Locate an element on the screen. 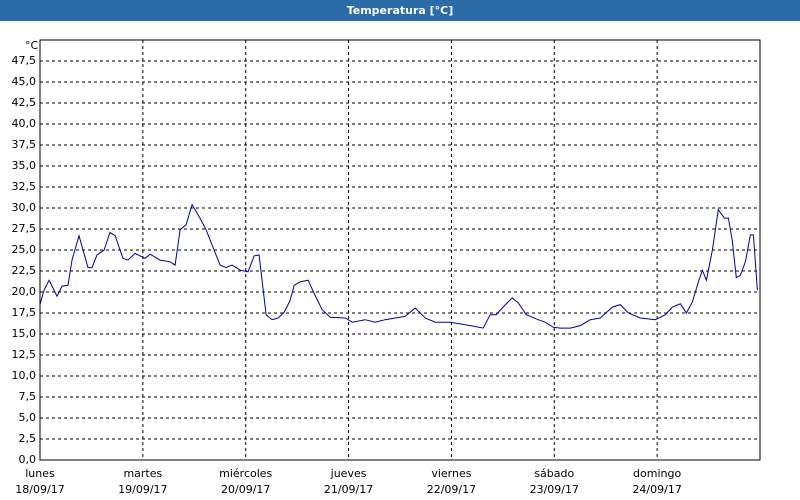 The image size is (800, 500). y-tick-label: 27,5 is located at coordinates (24, 228).